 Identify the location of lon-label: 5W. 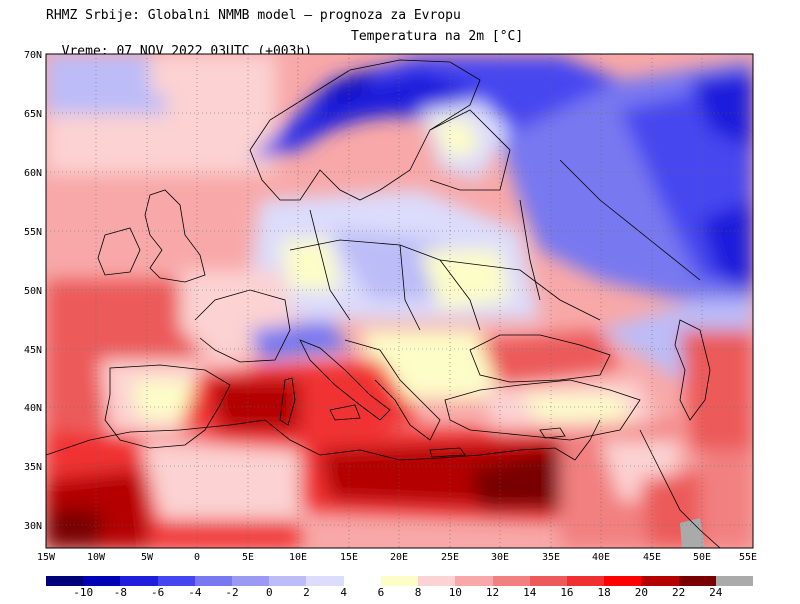
(147, 557).